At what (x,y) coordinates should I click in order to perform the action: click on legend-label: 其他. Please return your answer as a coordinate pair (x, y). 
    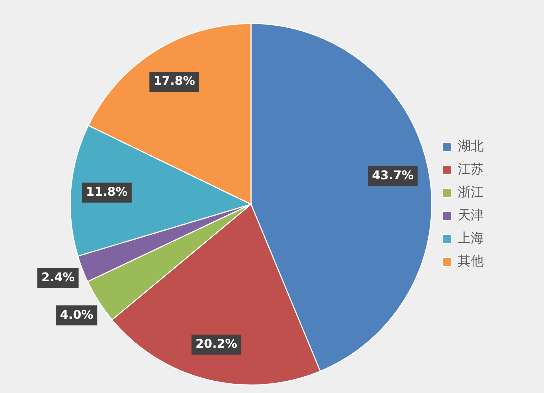
    Looking at the image, I should click on (471, 262).